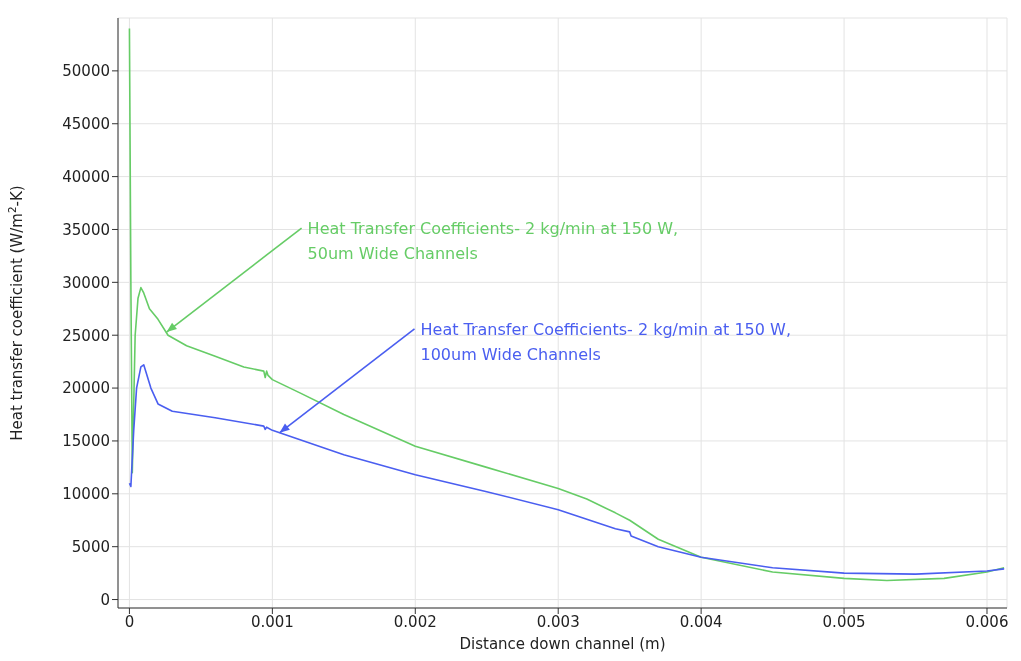 The width and height of the screenshot is (1021, 661). I want to click on y-tick-label: 5000, so click(90, 547).